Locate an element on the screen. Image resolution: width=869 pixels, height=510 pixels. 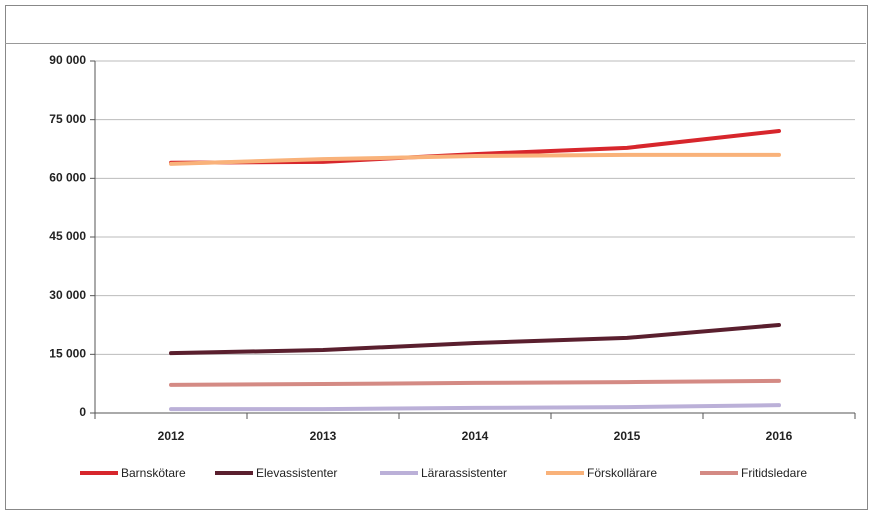
y-tick-label: 90 000 is located at coordinates (67, 60).